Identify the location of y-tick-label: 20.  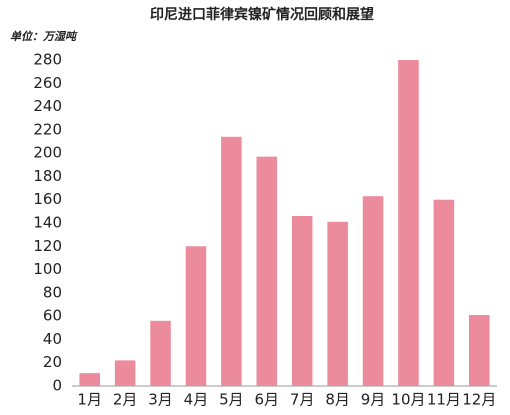
(52, 362).